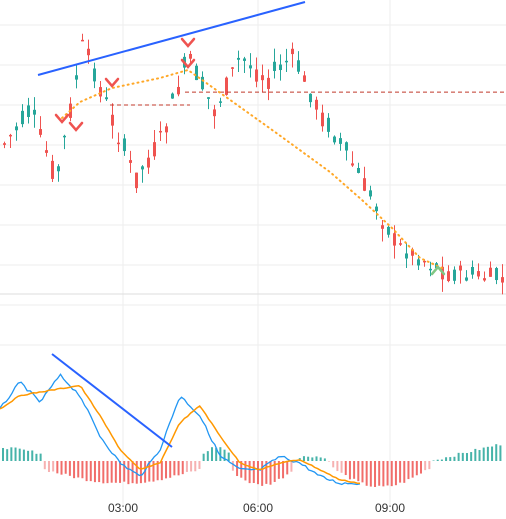 The height and width of the screenshot is (519, 506). Describe the element at coordinates (390, 508) in the screenshot. I see `x-tick-label: 09:00` at that location.